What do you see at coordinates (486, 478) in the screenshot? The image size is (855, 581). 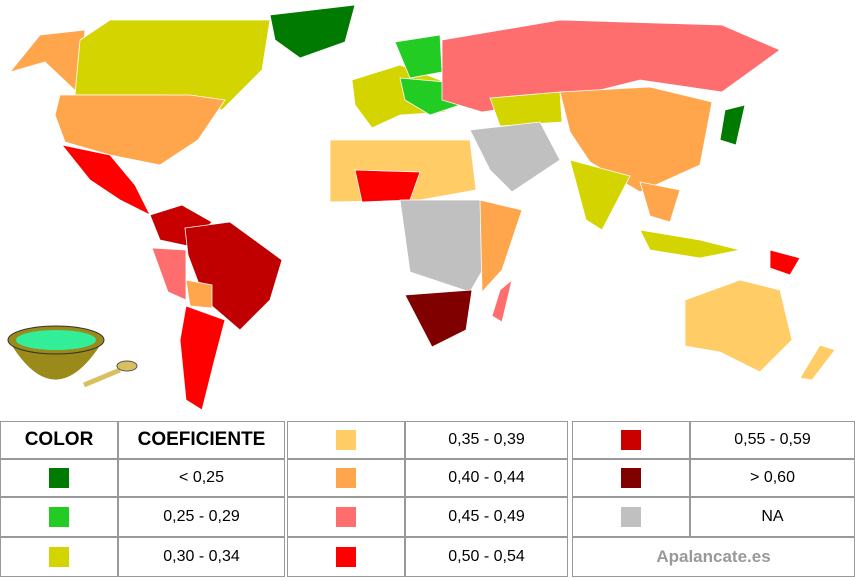 I see `legend-label: 0,40 - 0,44` at bounding box center [486, 478].